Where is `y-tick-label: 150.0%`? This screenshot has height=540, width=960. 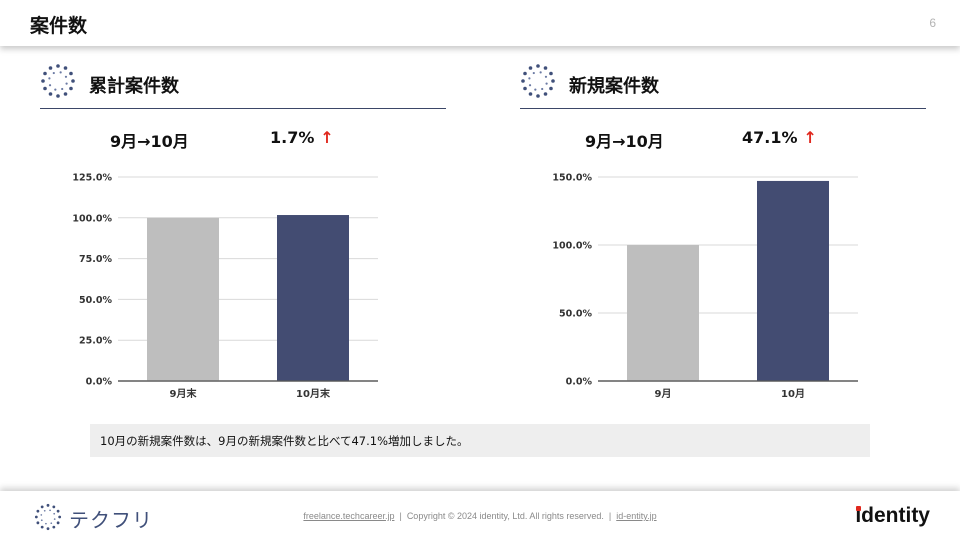 y-tick-label: 150.0% is located at coordinates (572, 178).